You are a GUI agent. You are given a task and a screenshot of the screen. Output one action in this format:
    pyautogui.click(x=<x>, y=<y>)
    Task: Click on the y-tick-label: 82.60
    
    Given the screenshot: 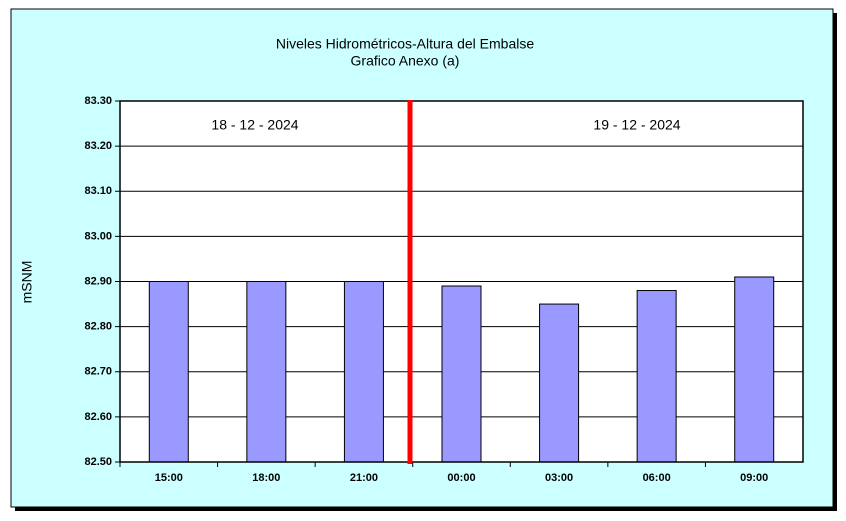 What is the action you would take?
    pyautogui.click(x=98, y=417)
    